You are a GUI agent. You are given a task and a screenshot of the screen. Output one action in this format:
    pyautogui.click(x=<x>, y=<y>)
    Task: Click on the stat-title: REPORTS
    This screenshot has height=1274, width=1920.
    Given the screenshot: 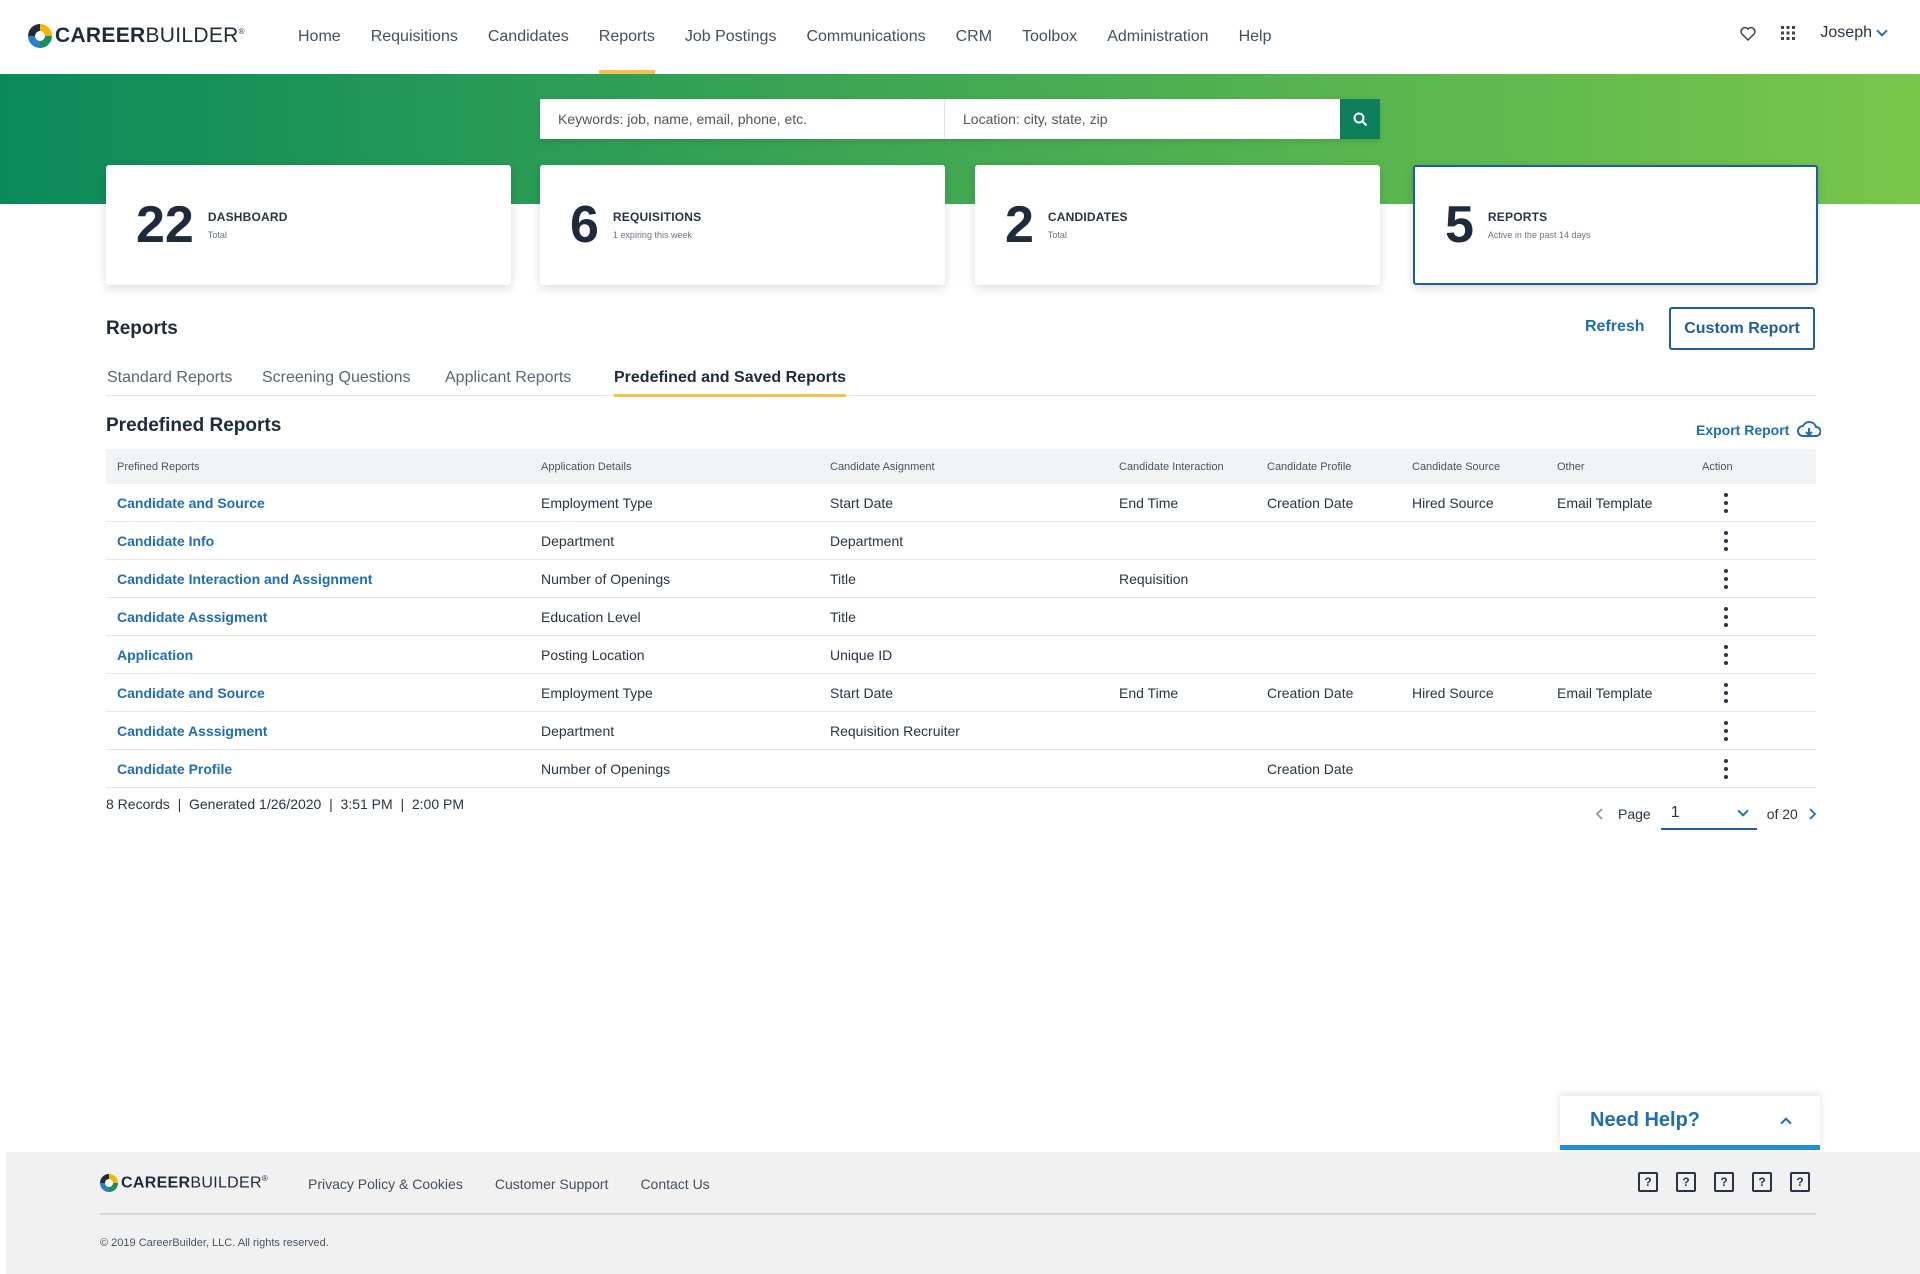 What is the action you would take?
    pyautogui.click(x=1517, y=217)
    